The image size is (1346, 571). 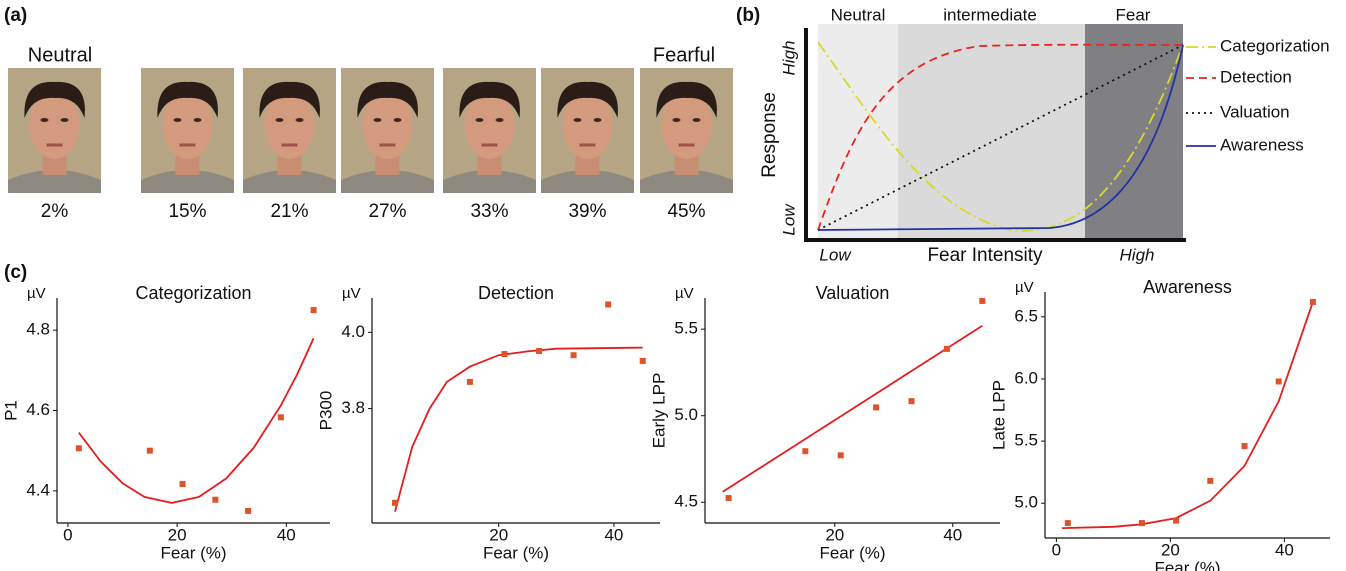 What do you see at coordinates (686, 501) in the screenshot?
I see `y-tick-label: 4.5` at bounding box center [686, 501].